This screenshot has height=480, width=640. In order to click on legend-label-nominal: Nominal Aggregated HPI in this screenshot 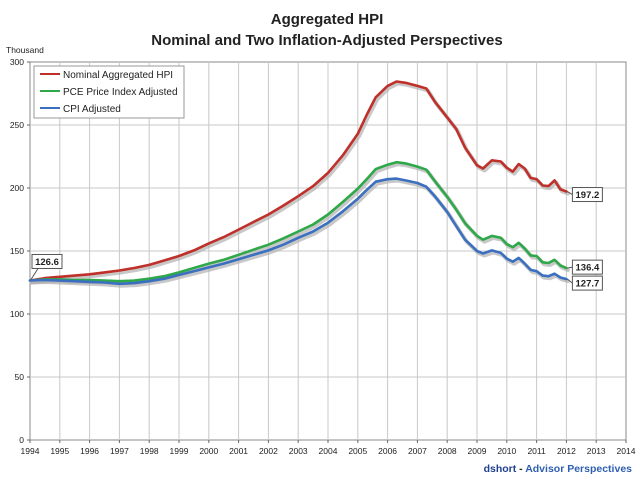, I will do `click(118, 75)`.